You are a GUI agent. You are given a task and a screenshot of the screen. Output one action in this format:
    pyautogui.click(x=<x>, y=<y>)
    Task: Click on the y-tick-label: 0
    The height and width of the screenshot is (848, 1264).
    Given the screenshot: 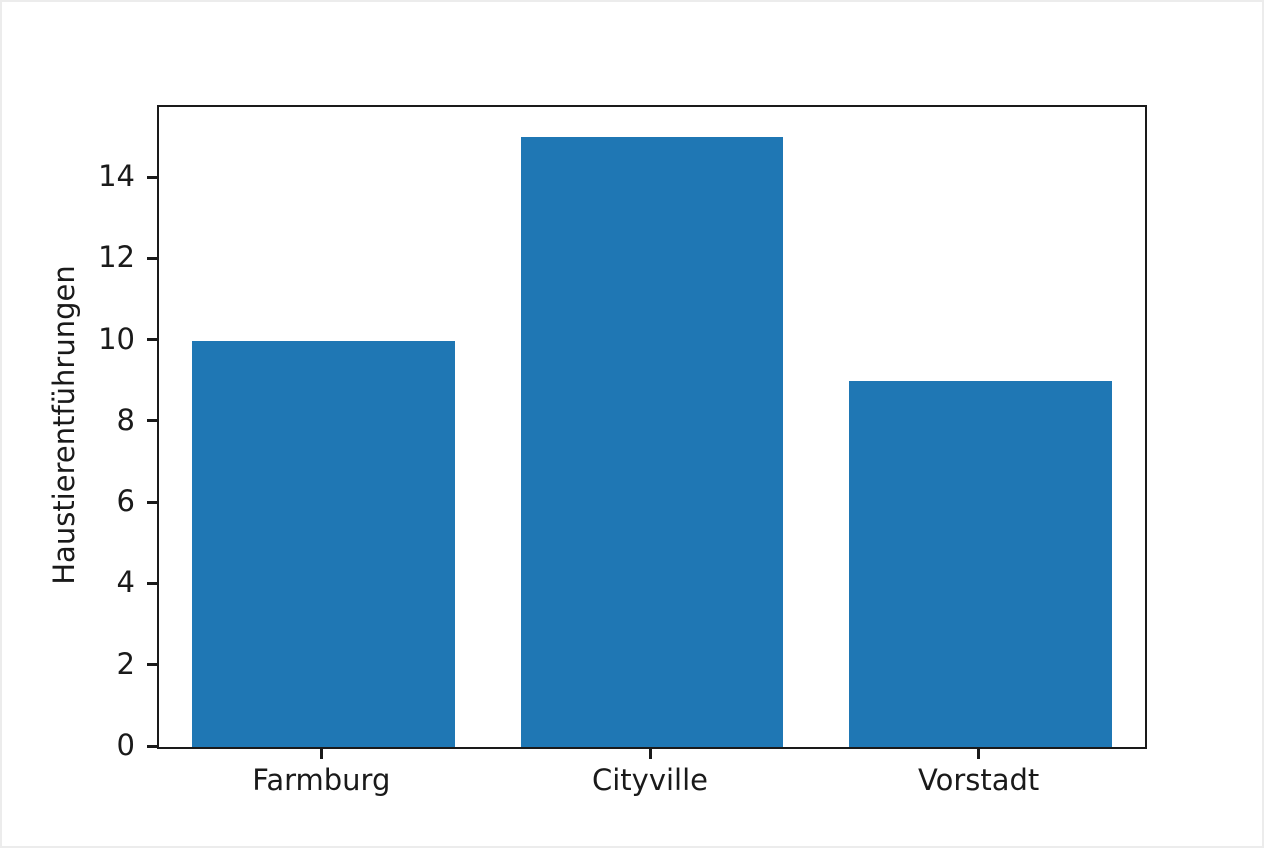 What is the action you would take?
    pyautogui.click(x=125, y=745)
    